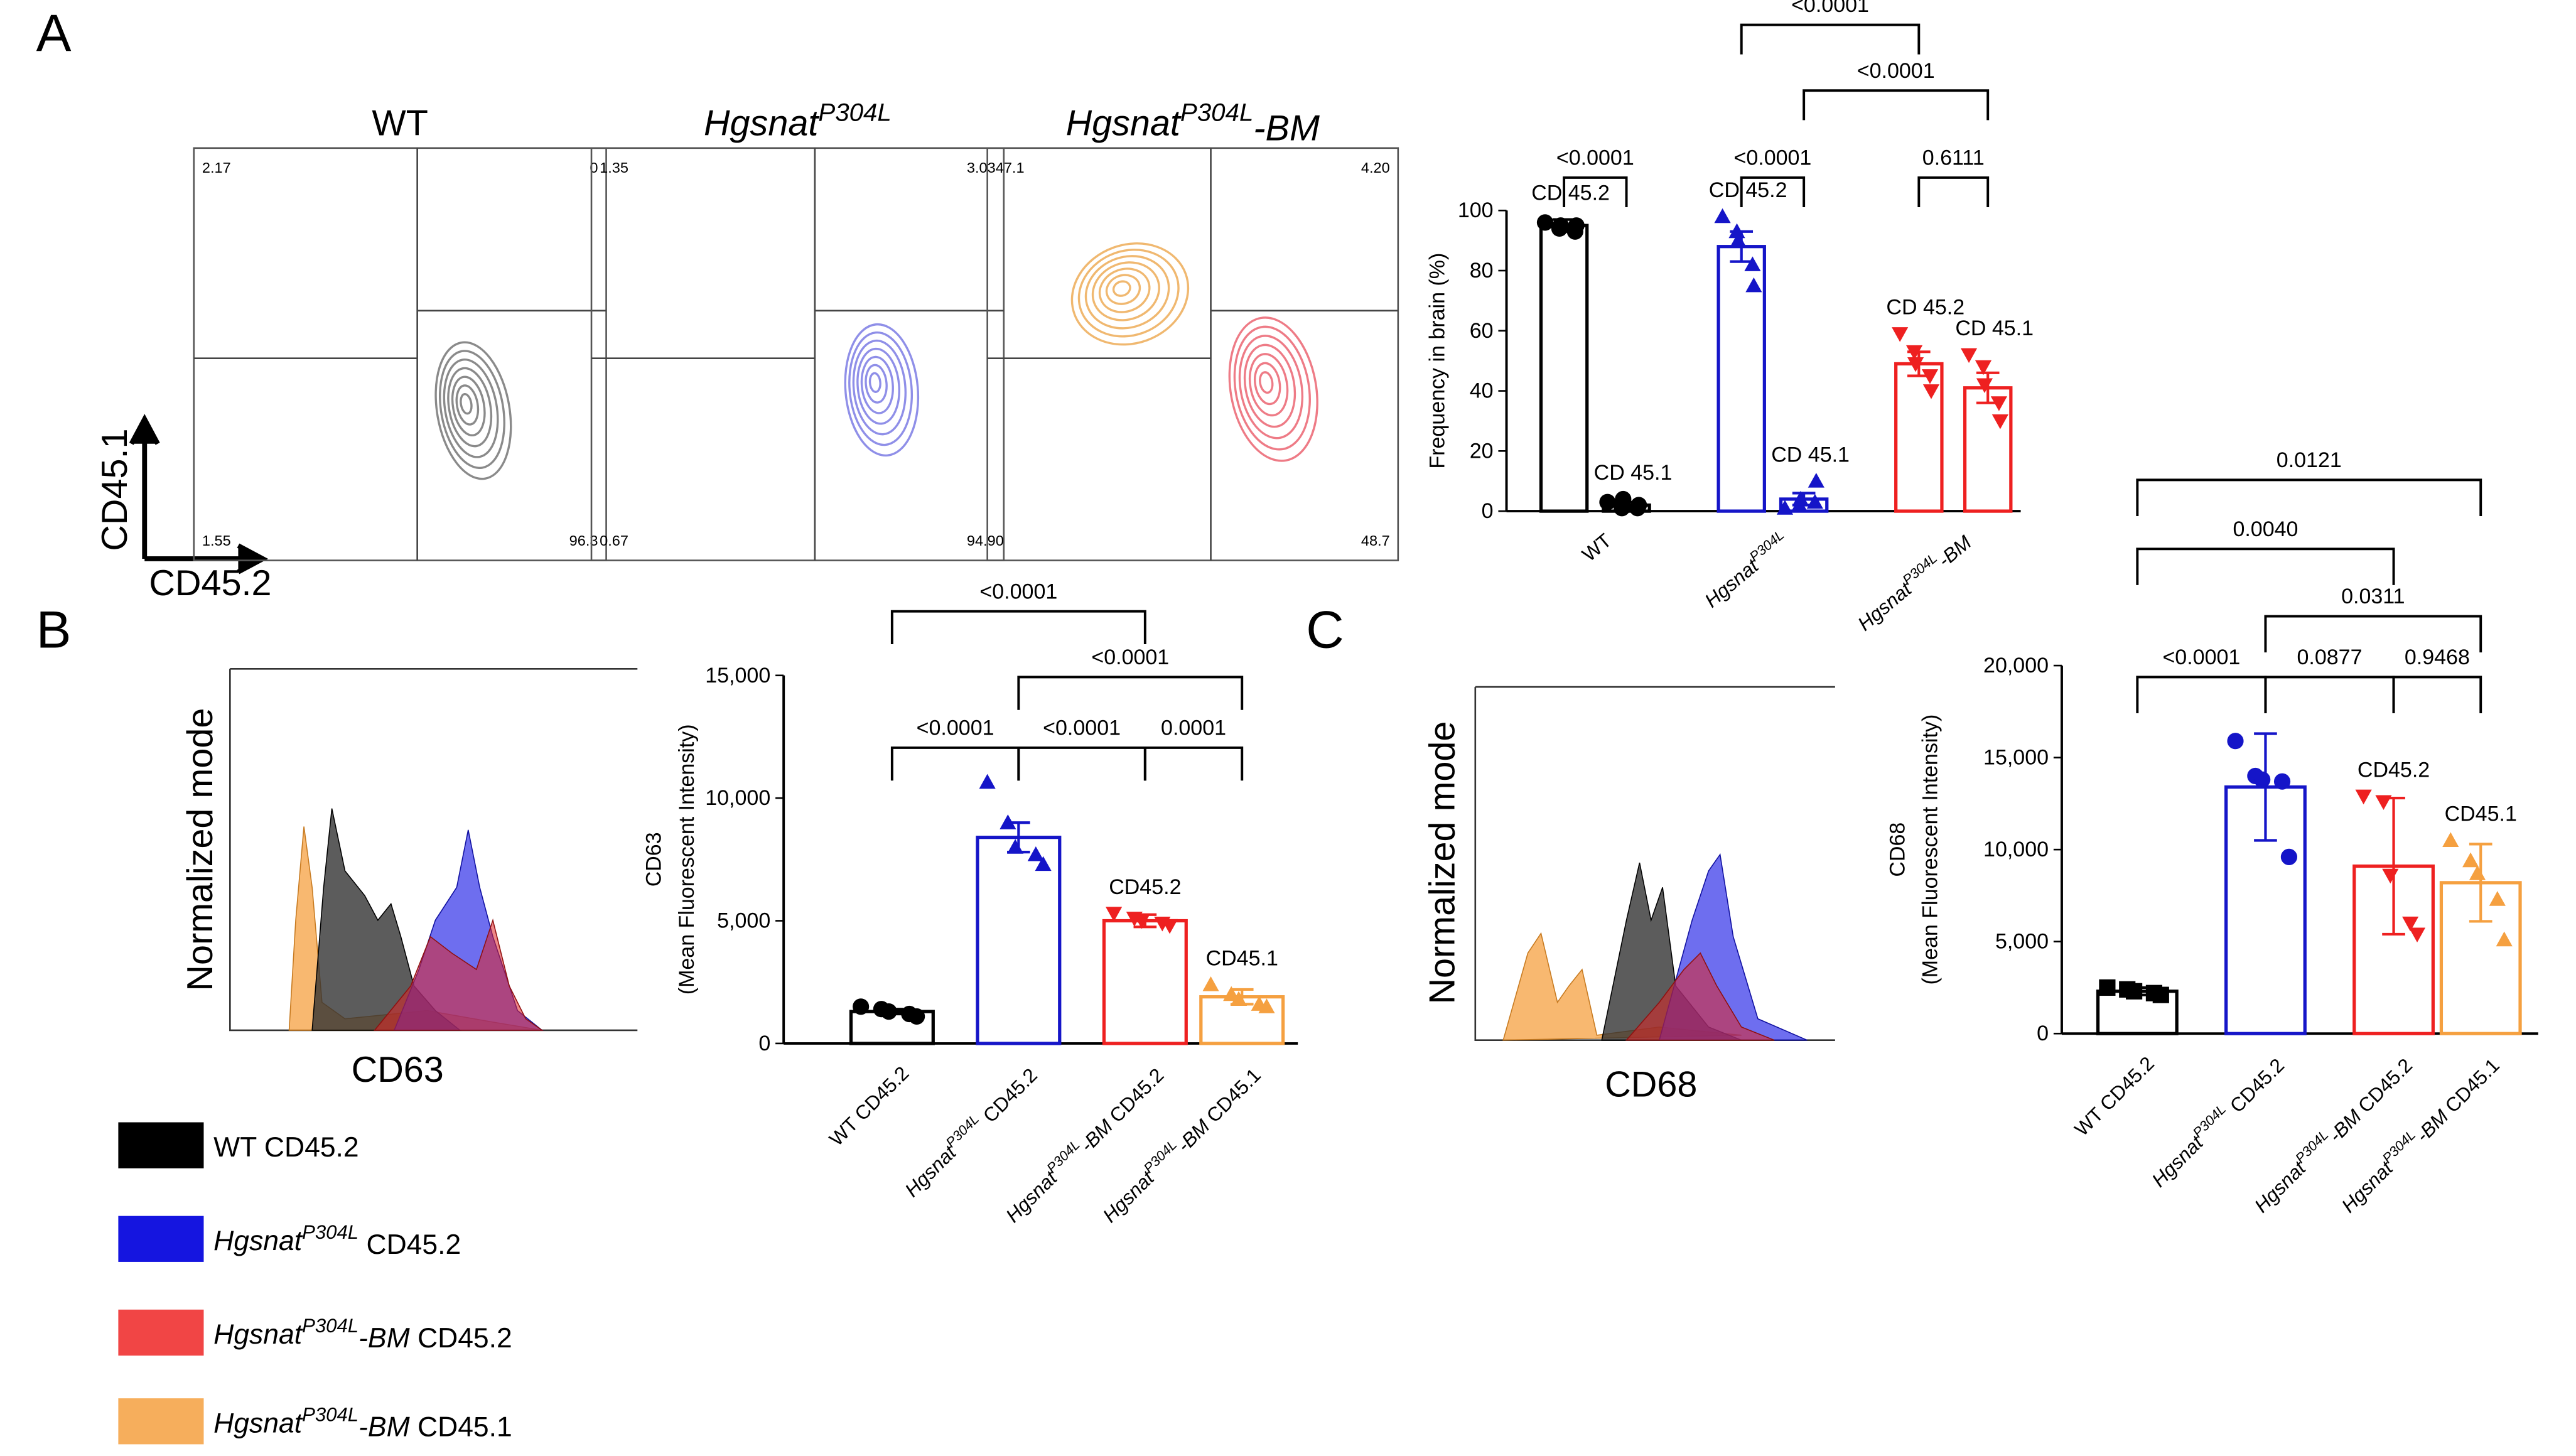 The width and height of the screenshot is (2576, 1456). I want to click on text-part: WT, so click(1596, 547).